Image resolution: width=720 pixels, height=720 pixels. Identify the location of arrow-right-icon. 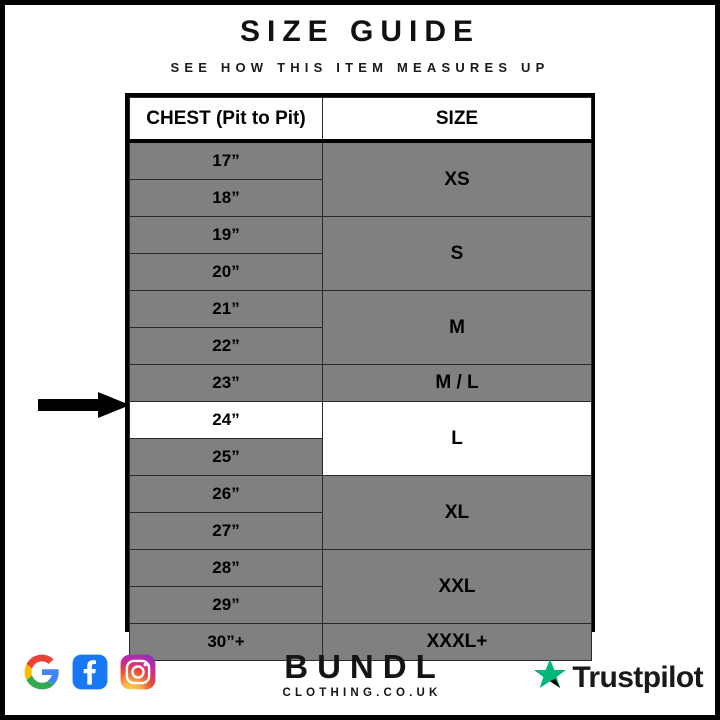
(84, 405).